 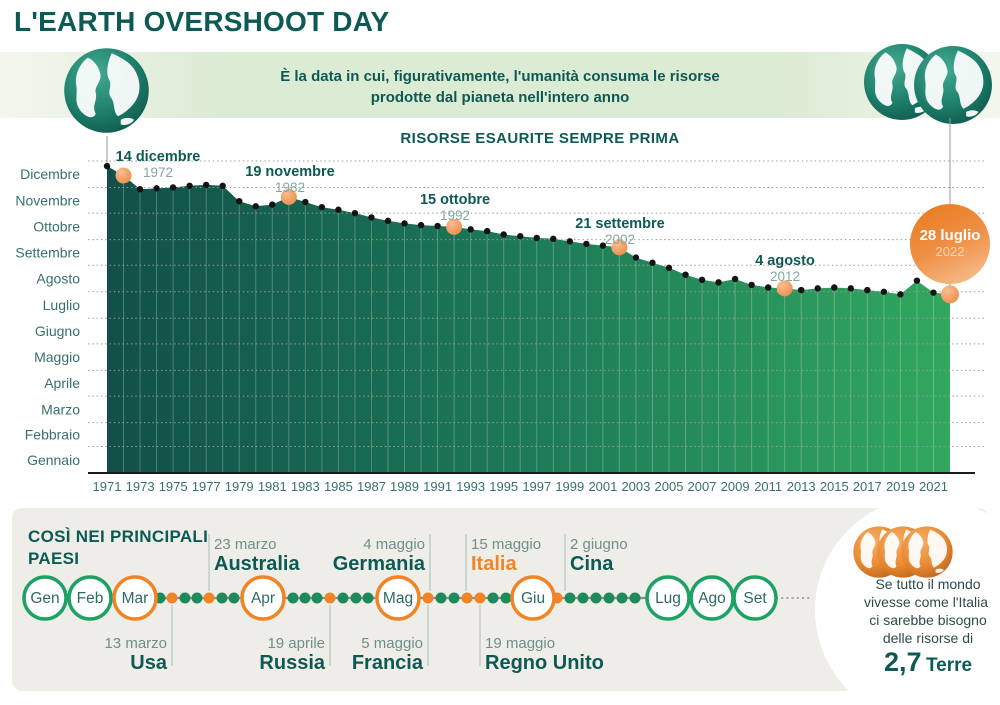 What do you see at coordinates (603, 245) in the screenshot?
I see `data-point-2001` at bounding box center [603, 245].